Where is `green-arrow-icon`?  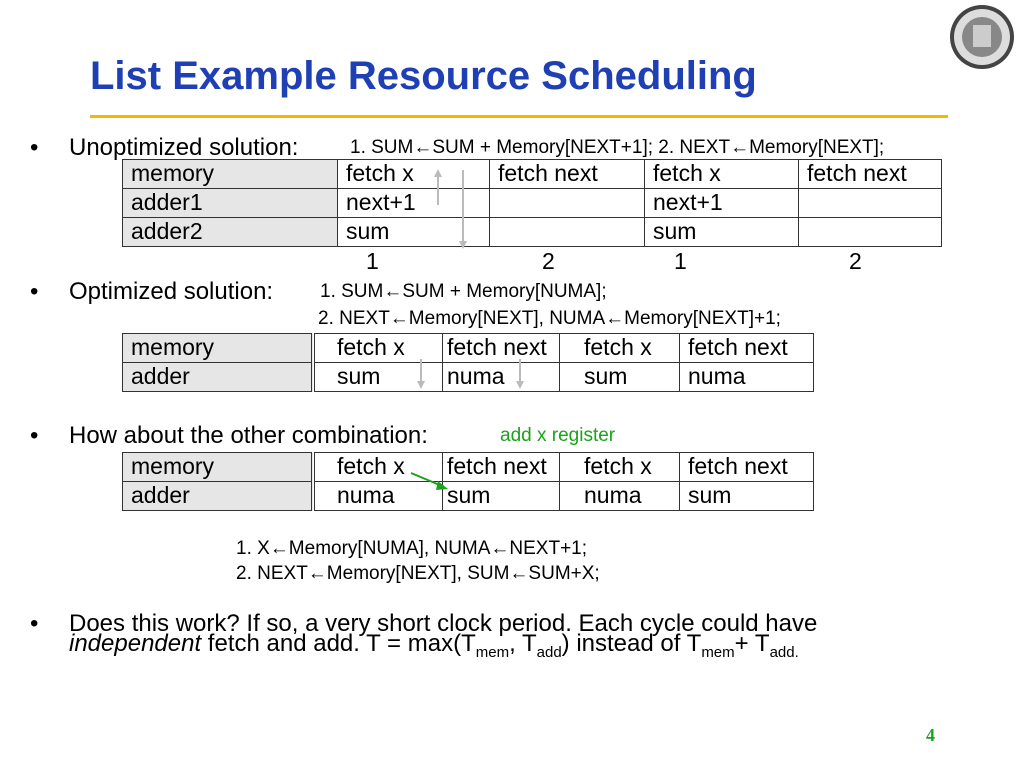
green-arrow-icon is located at coordinates (429, 481).